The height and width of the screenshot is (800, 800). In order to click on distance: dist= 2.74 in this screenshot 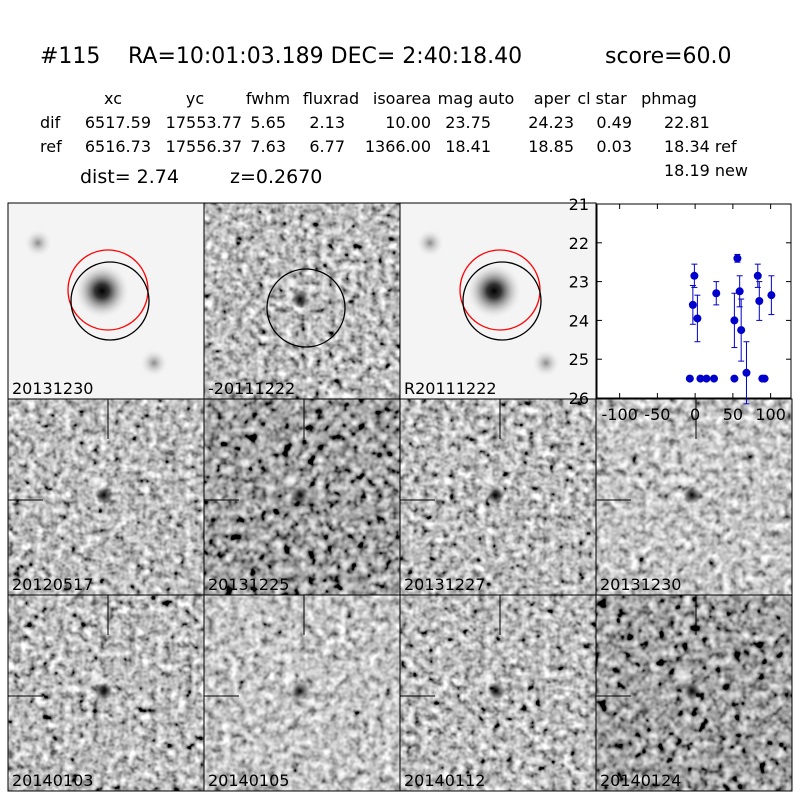, I will do `click(129, 177)`.